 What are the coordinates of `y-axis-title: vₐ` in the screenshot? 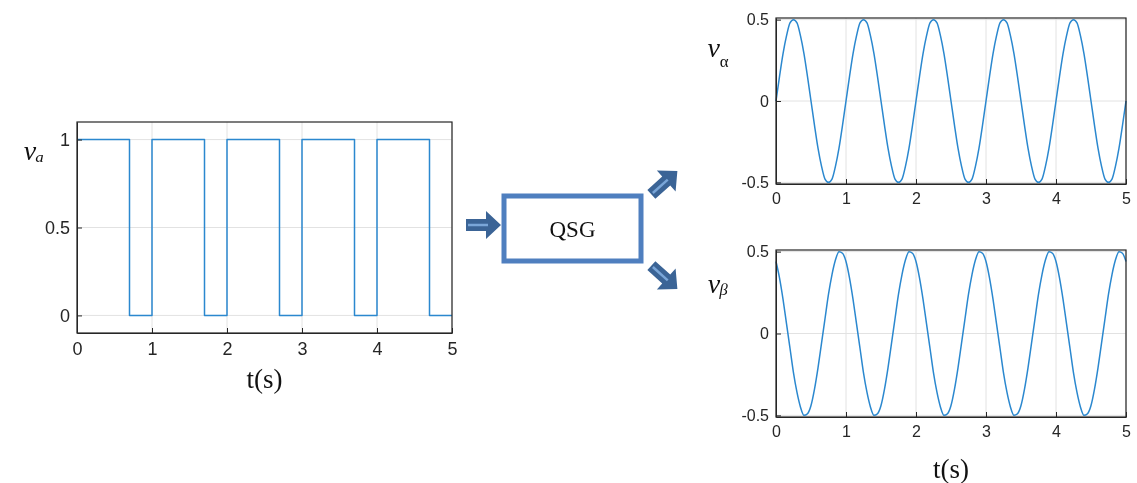 It's located at (34, 150).